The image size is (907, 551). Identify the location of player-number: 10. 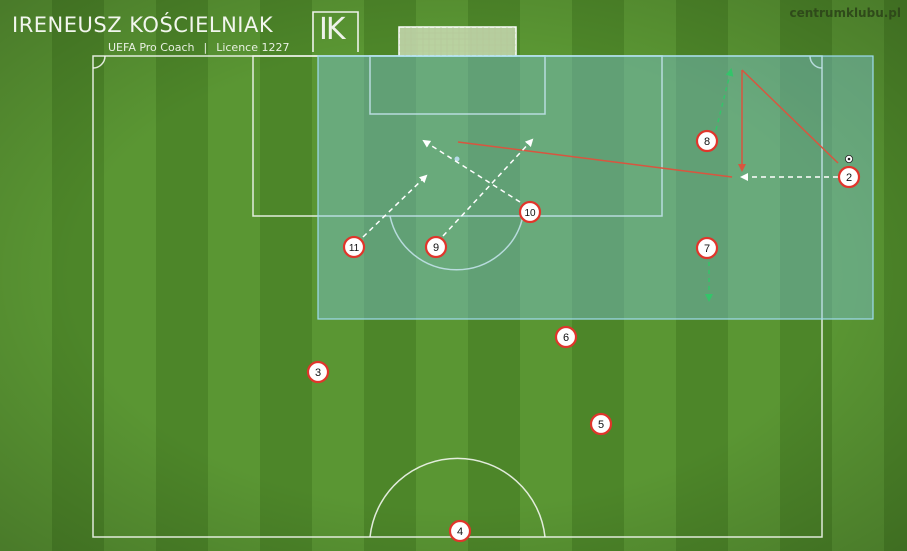
(530, 213).